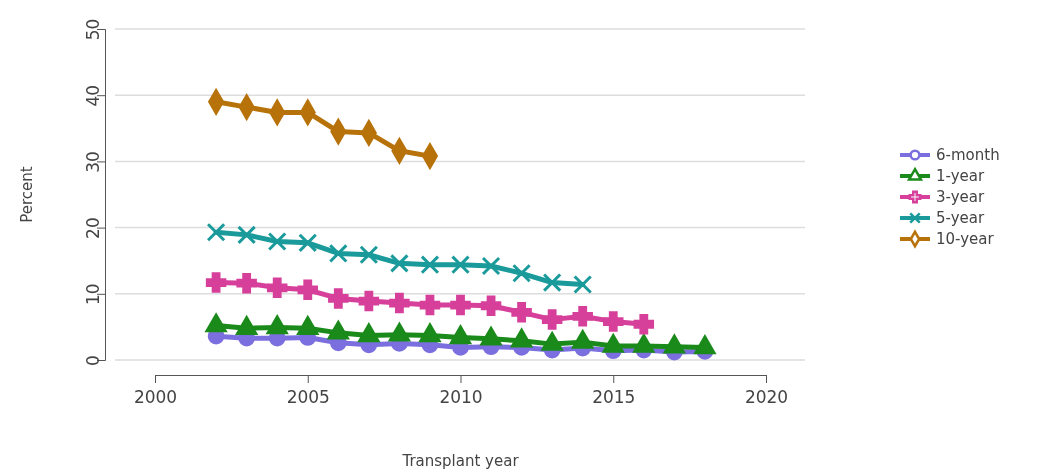  I want to click on x-tick-label: 2000, so click(155, 397).